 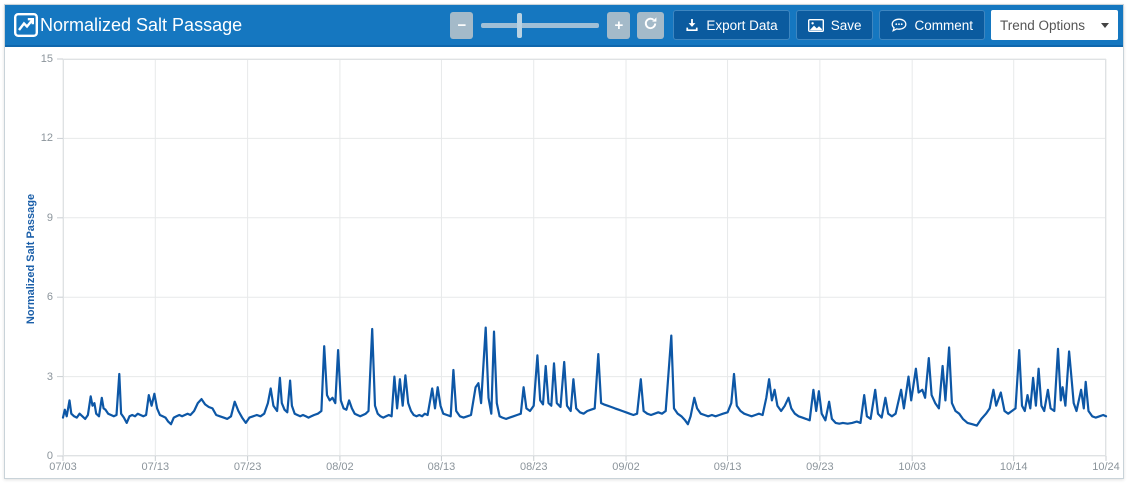 I want to click on header-controls: − +, so click(x=784, y=25).